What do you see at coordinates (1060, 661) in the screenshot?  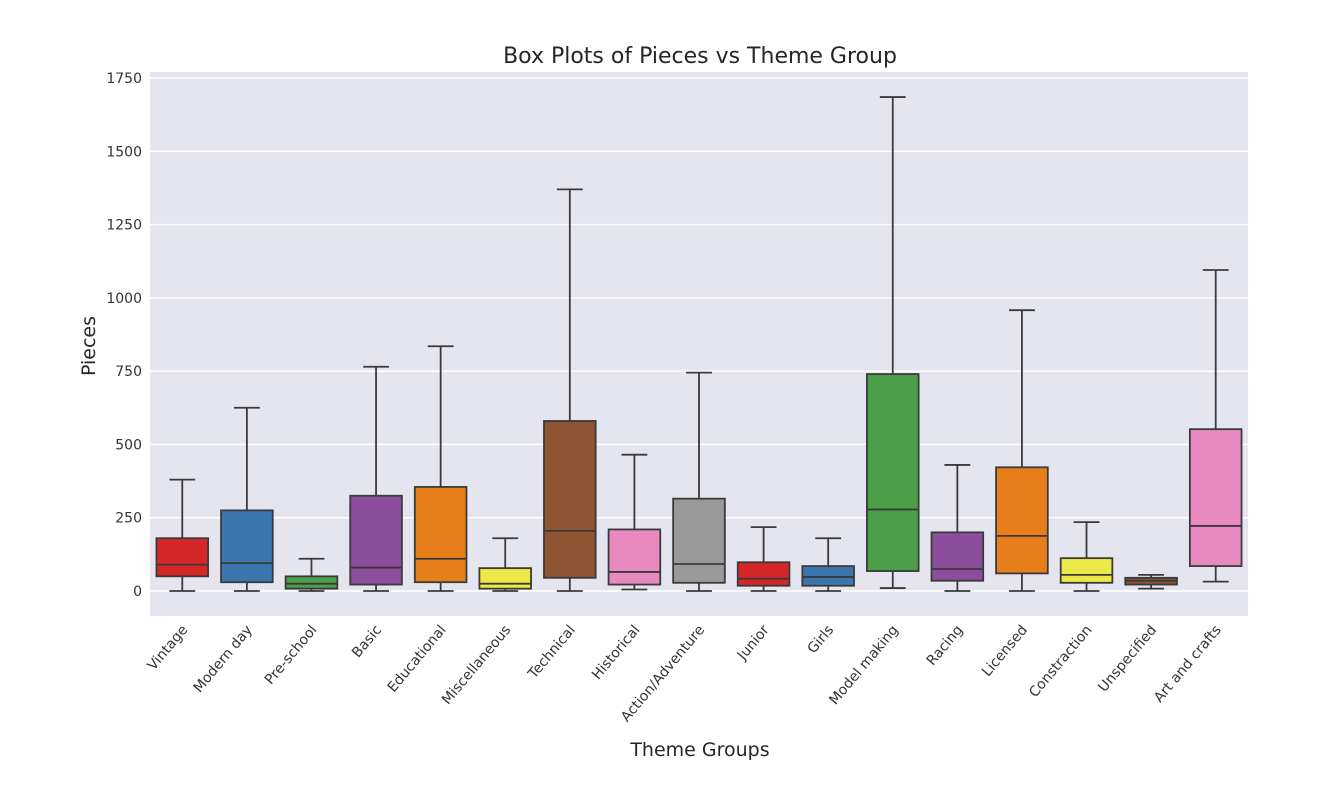 I see `x-tick-label: Constraction` at bounding box center [1060, 661].